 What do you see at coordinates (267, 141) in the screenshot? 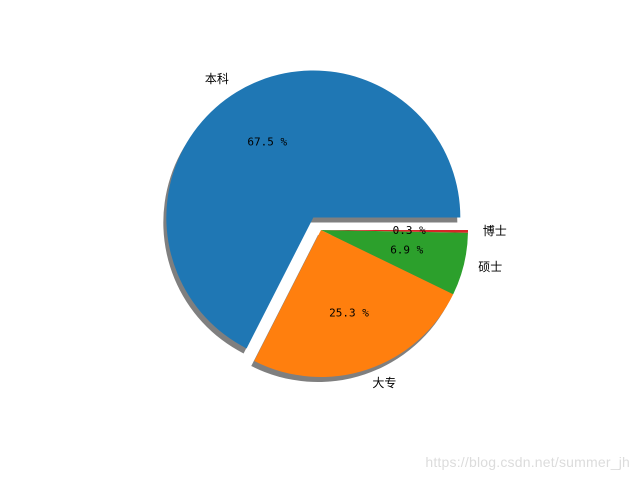
I see `percent-label-0: 67.5 %` at bounding box center [267, 141].